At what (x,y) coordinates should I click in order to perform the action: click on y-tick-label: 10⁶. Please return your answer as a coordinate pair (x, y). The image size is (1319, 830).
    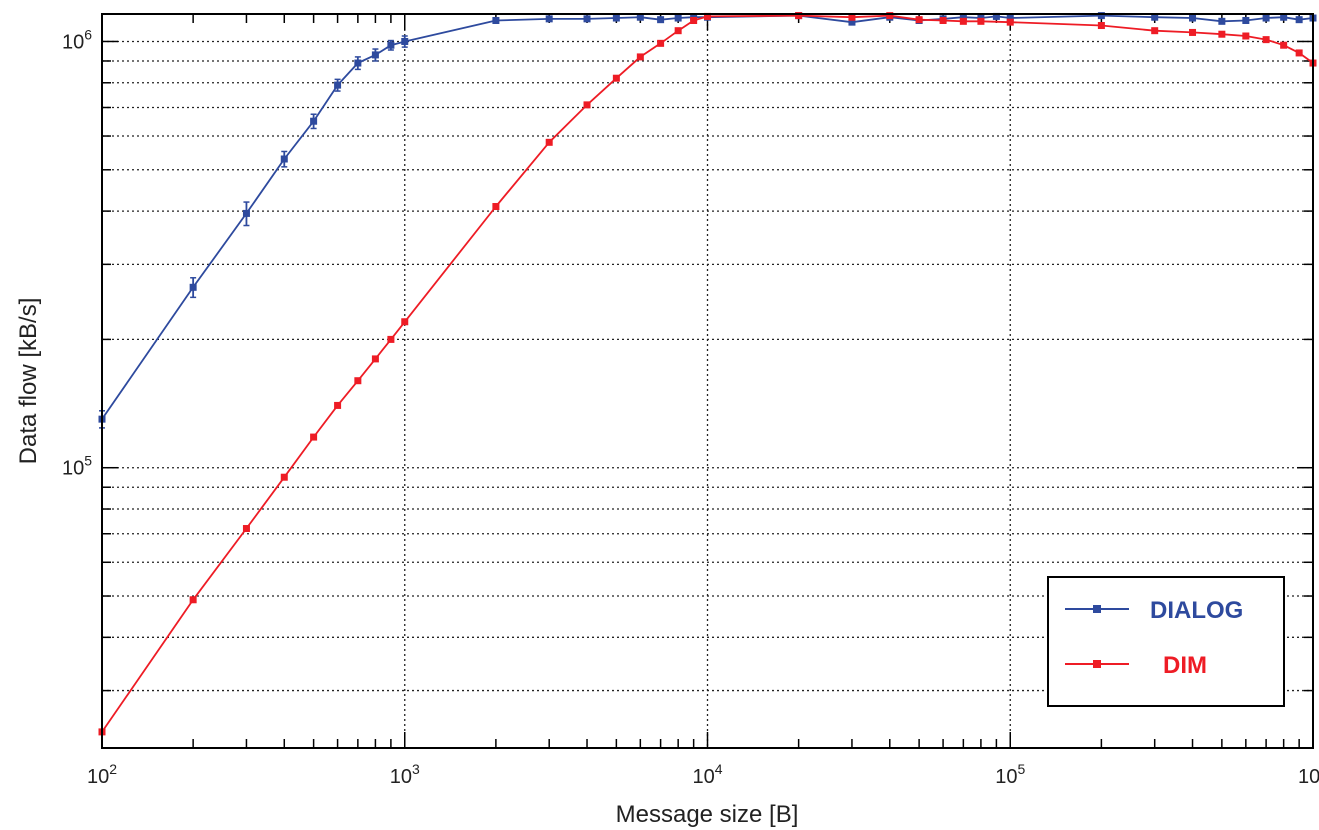
    Looking at the image, I should click on (77, 39).